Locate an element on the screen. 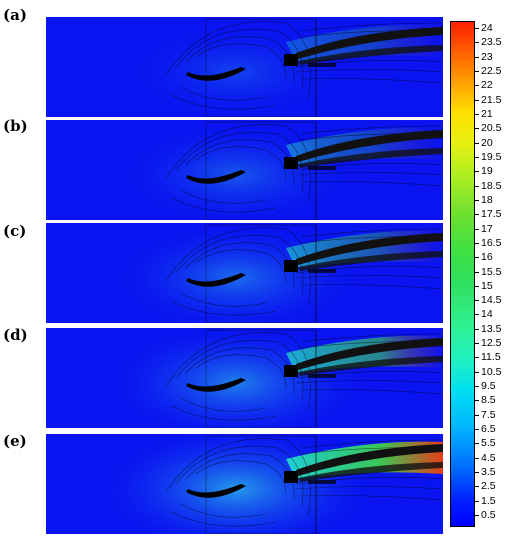  colorbar-tick-label: 15.5 is located at coordinates (491, 271).